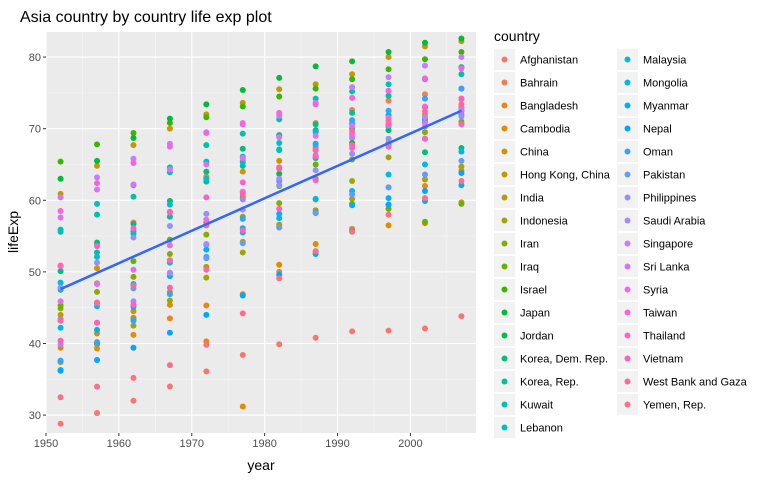 The image size is (768, 480). What do you see at coordinates (695, 383) in the screenshot?
I see `legend-label: West Bank and Gaza` at bounding box center [695, 383].